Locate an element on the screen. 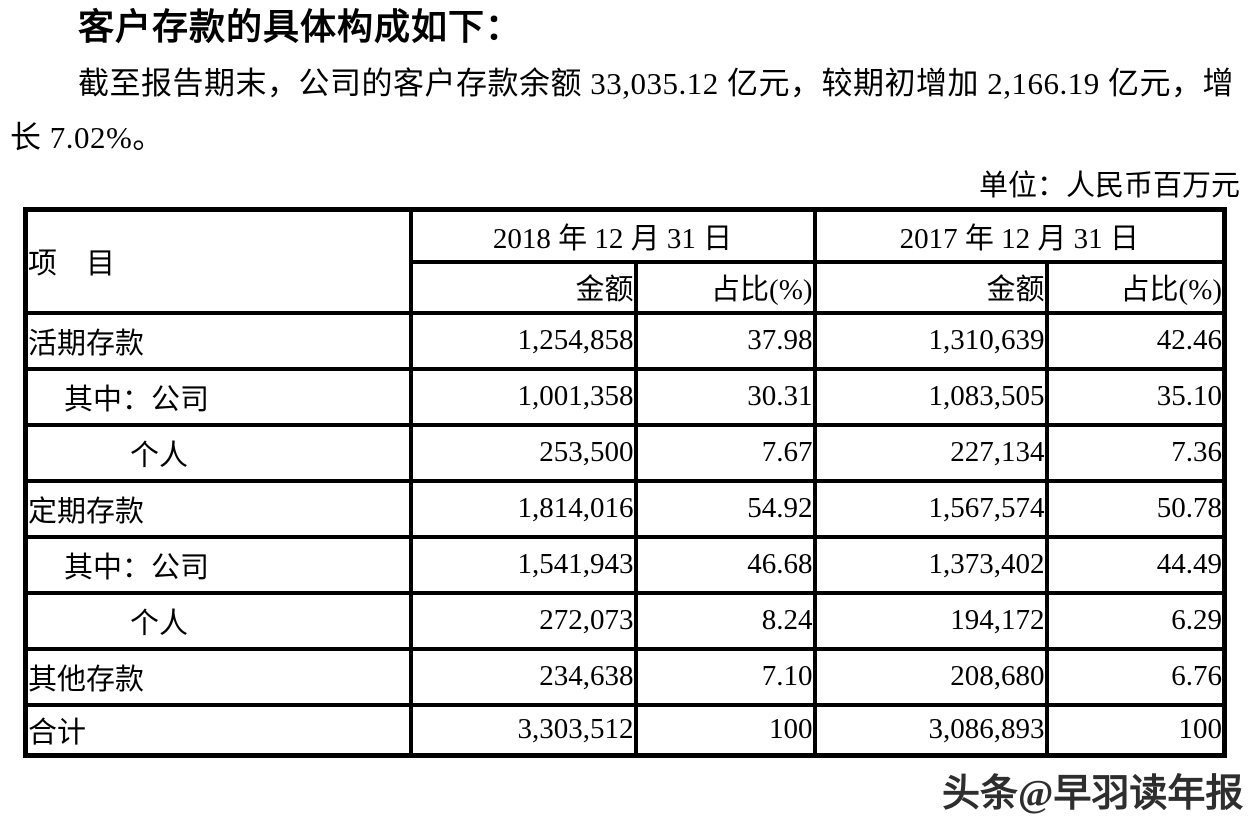  table-row-demand-corporate: 其中：公司 1,001,358 30.31 1,083,505 35.10 is located at coordinates (625, 396).